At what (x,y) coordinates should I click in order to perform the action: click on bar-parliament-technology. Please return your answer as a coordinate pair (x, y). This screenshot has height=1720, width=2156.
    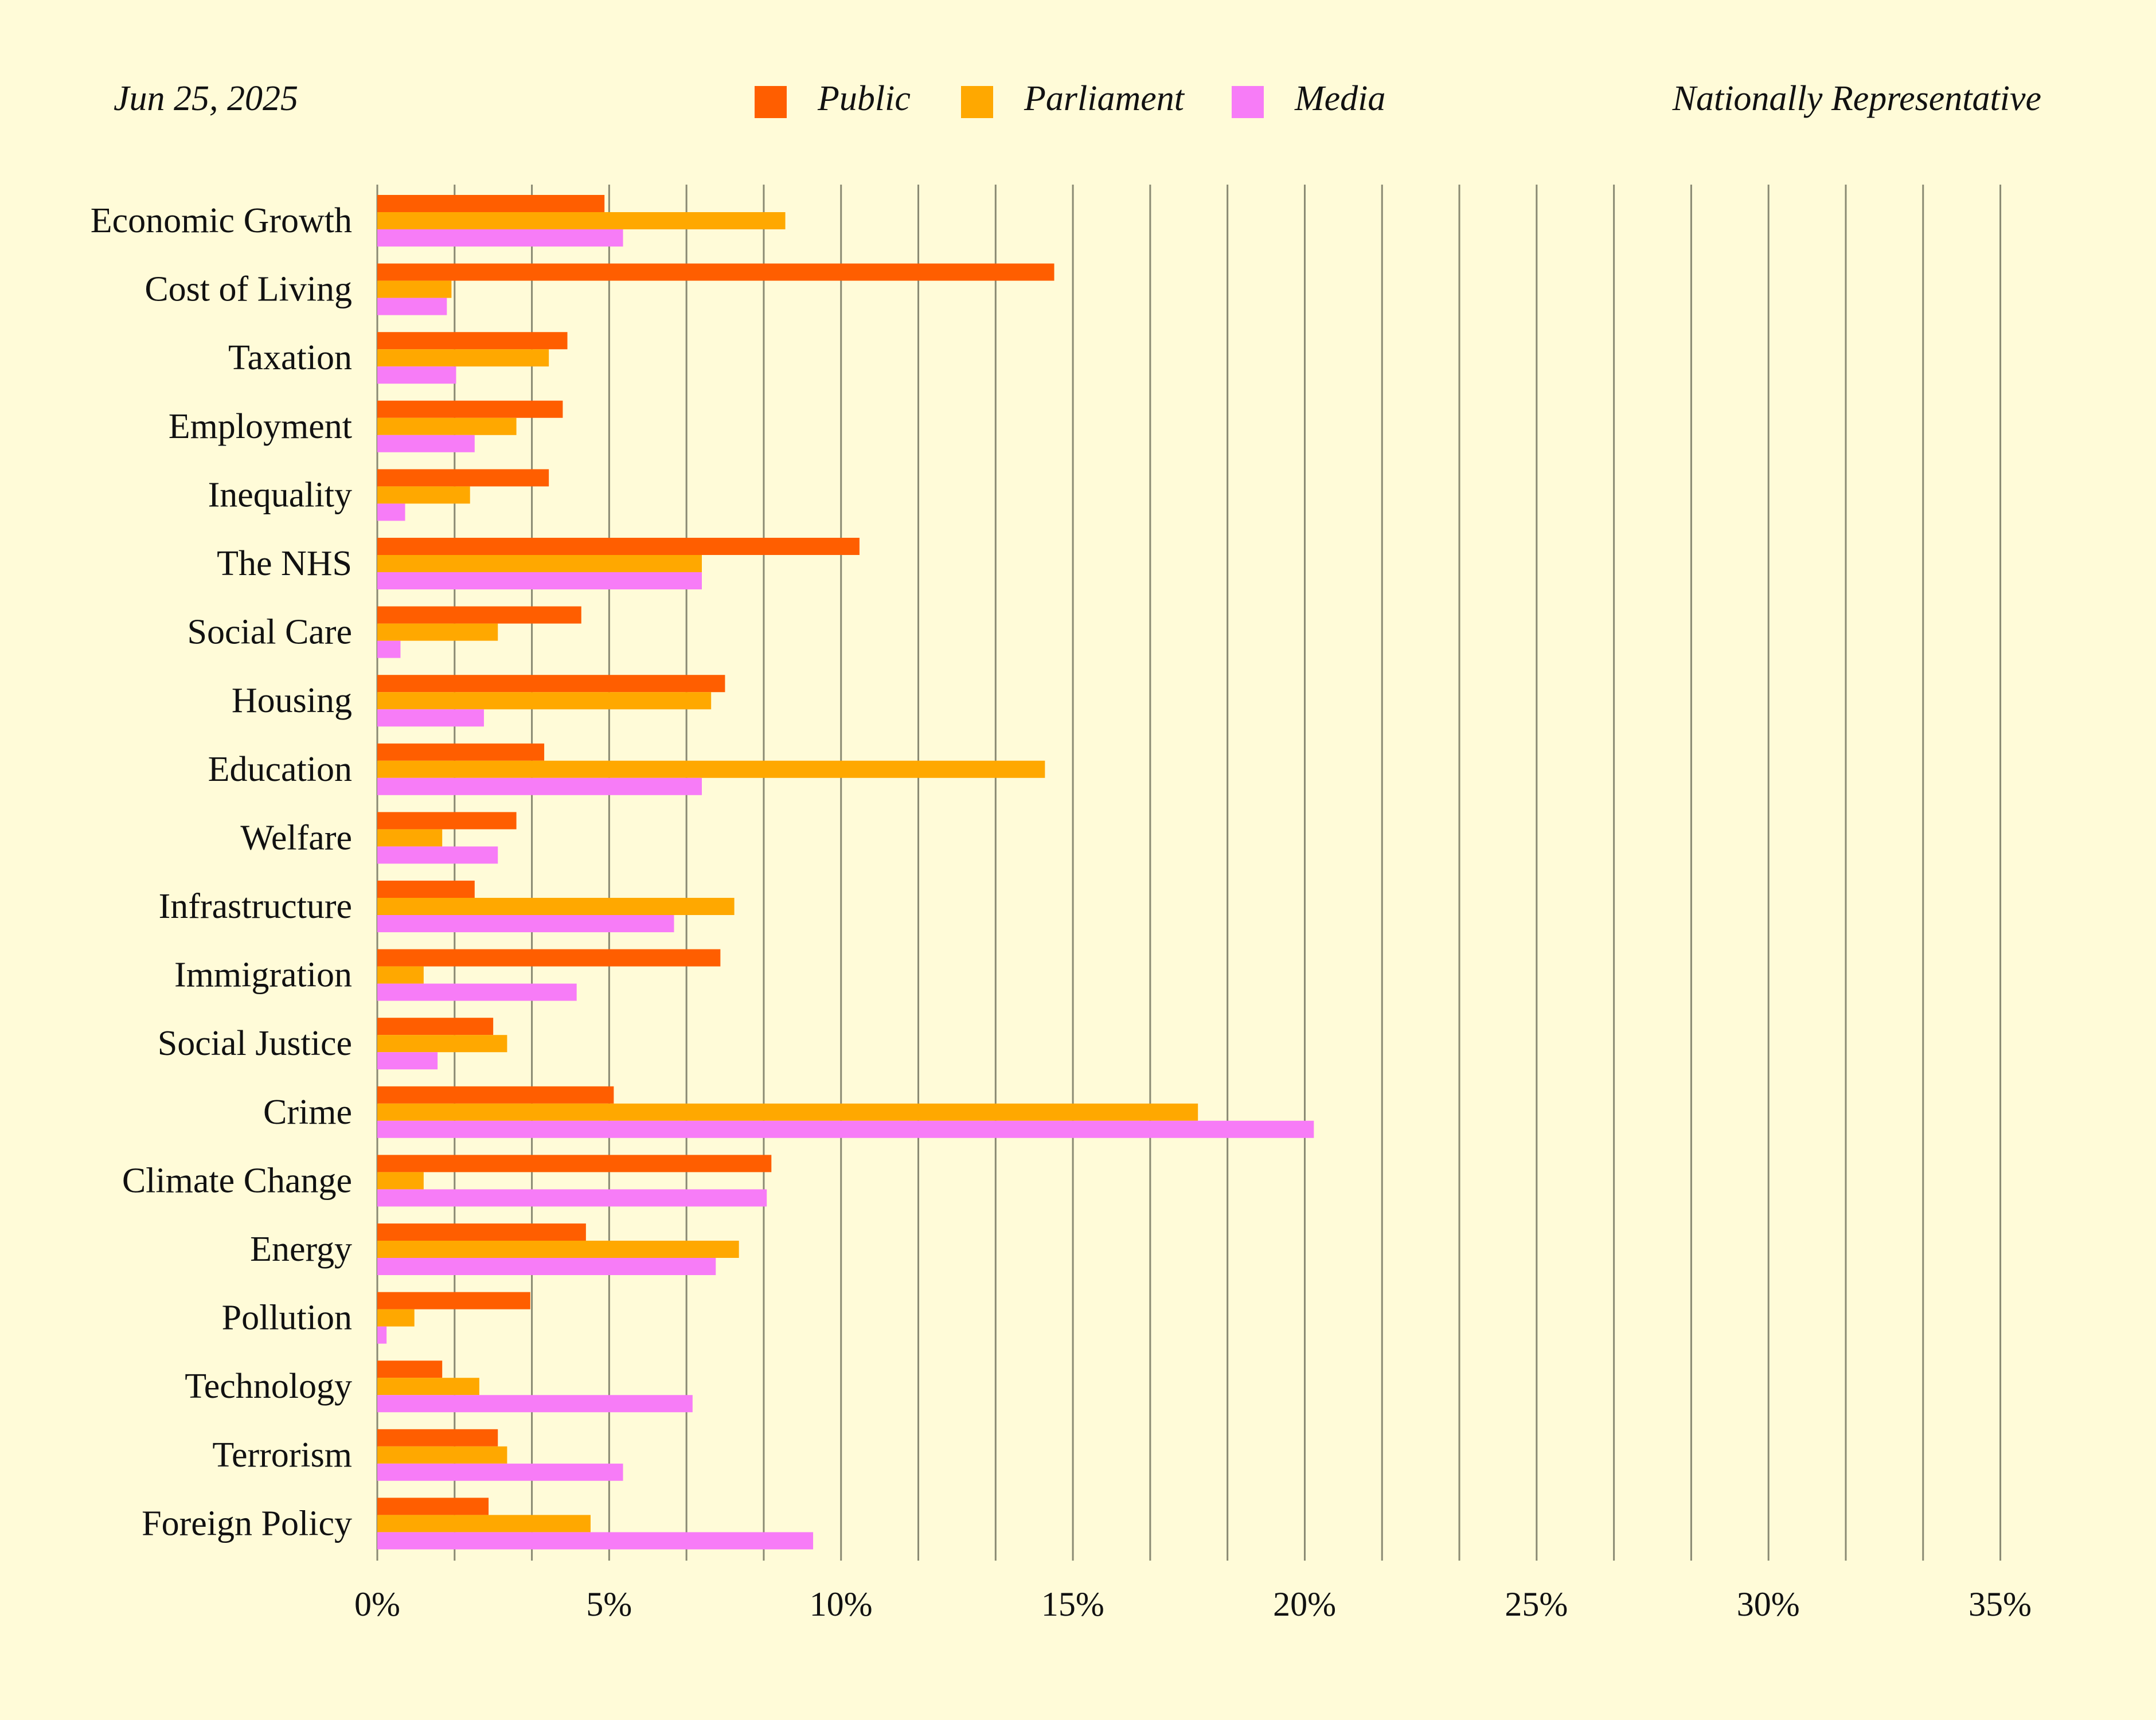
    Looking at the image, I should click on (428, 1386).